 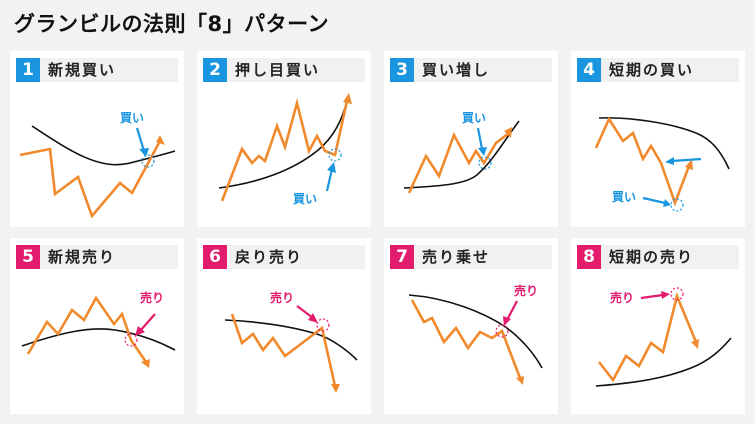 What do you see at coordinates (402, 257) in the screenshot?
I see `pattern-number: 7` at bounding box center [402, 257].